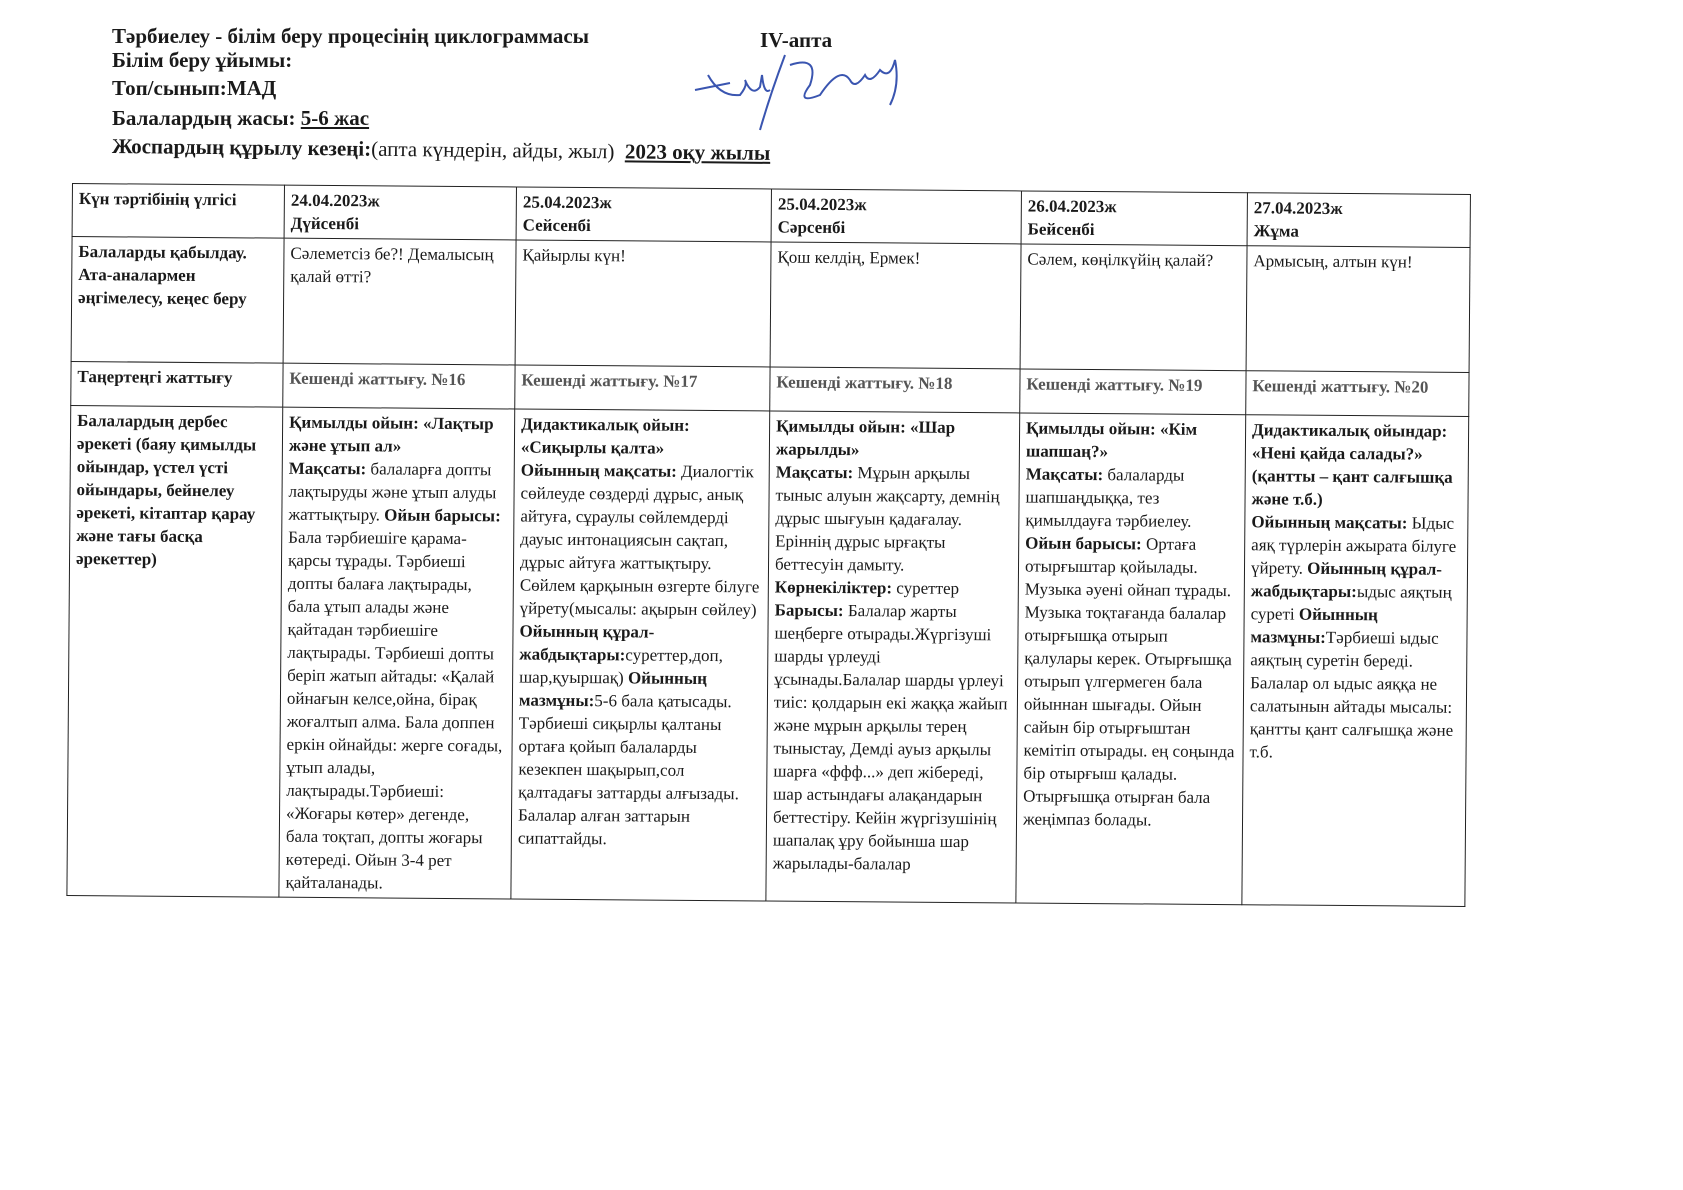 This screenshot has width=1683, height=1190. What do you see at coordinates (643, 303) in the screenshot?
I see `table-cell: Қайырлы күн!` at bounding box center [643, 303].